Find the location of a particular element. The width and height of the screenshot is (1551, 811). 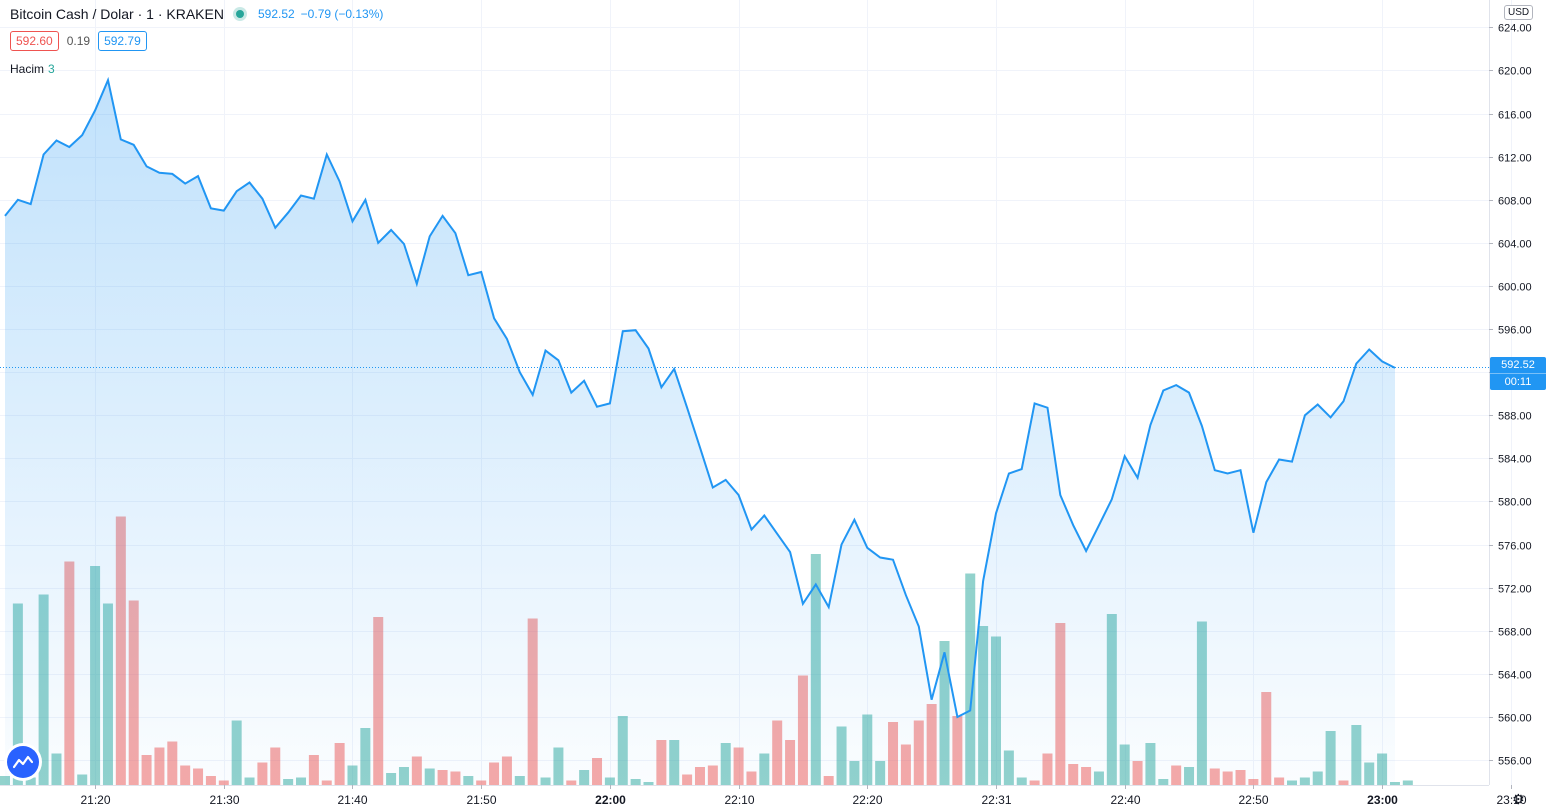

price-tick-label: 588.00 is located at coordinates (1515, 417).